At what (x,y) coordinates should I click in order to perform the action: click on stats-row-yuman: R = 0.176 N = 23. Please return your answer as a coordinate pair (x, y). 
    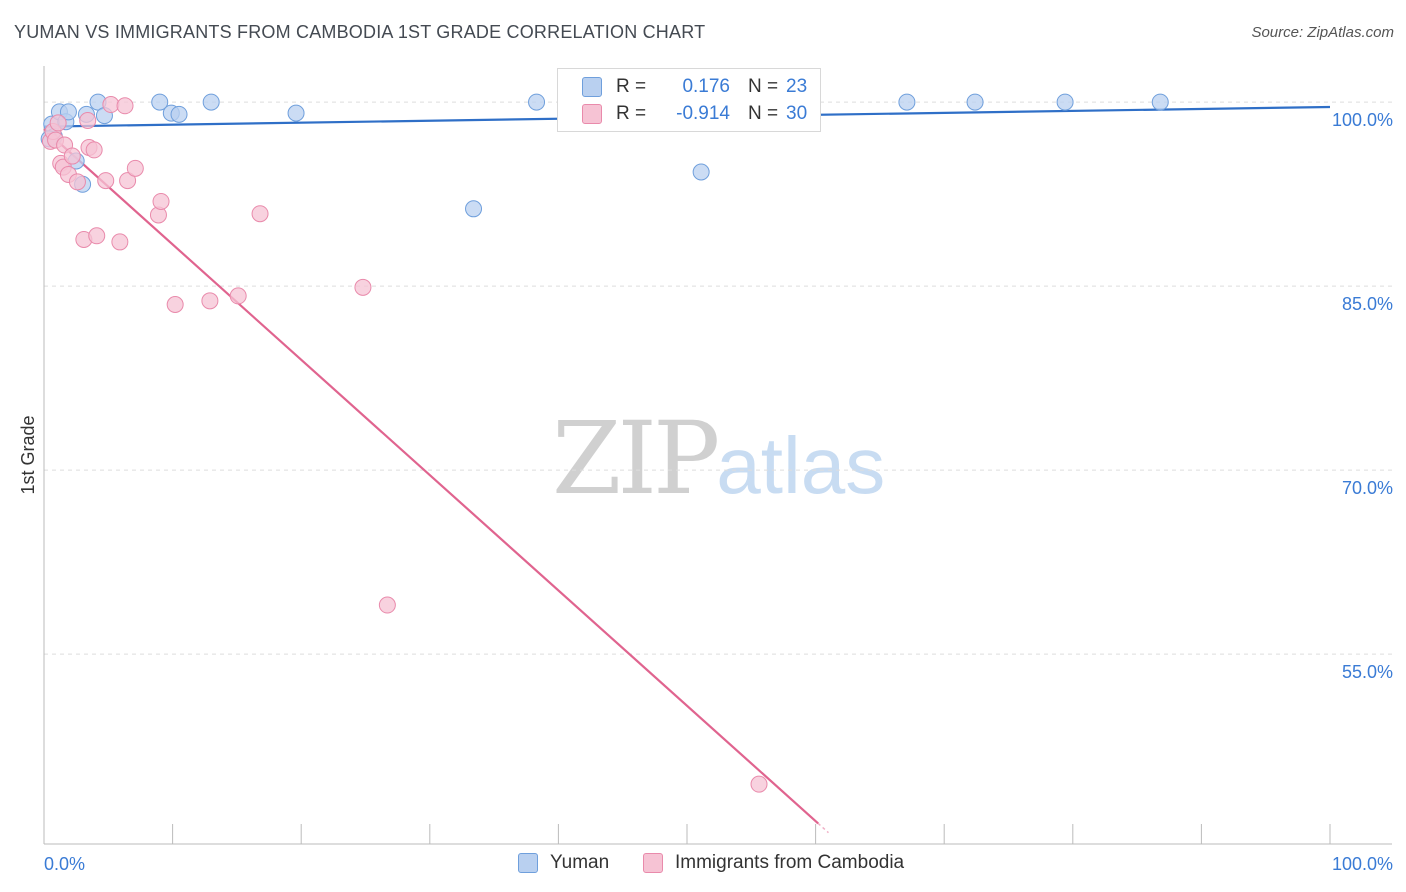
    Looking at the image, I should click on (694, 87).